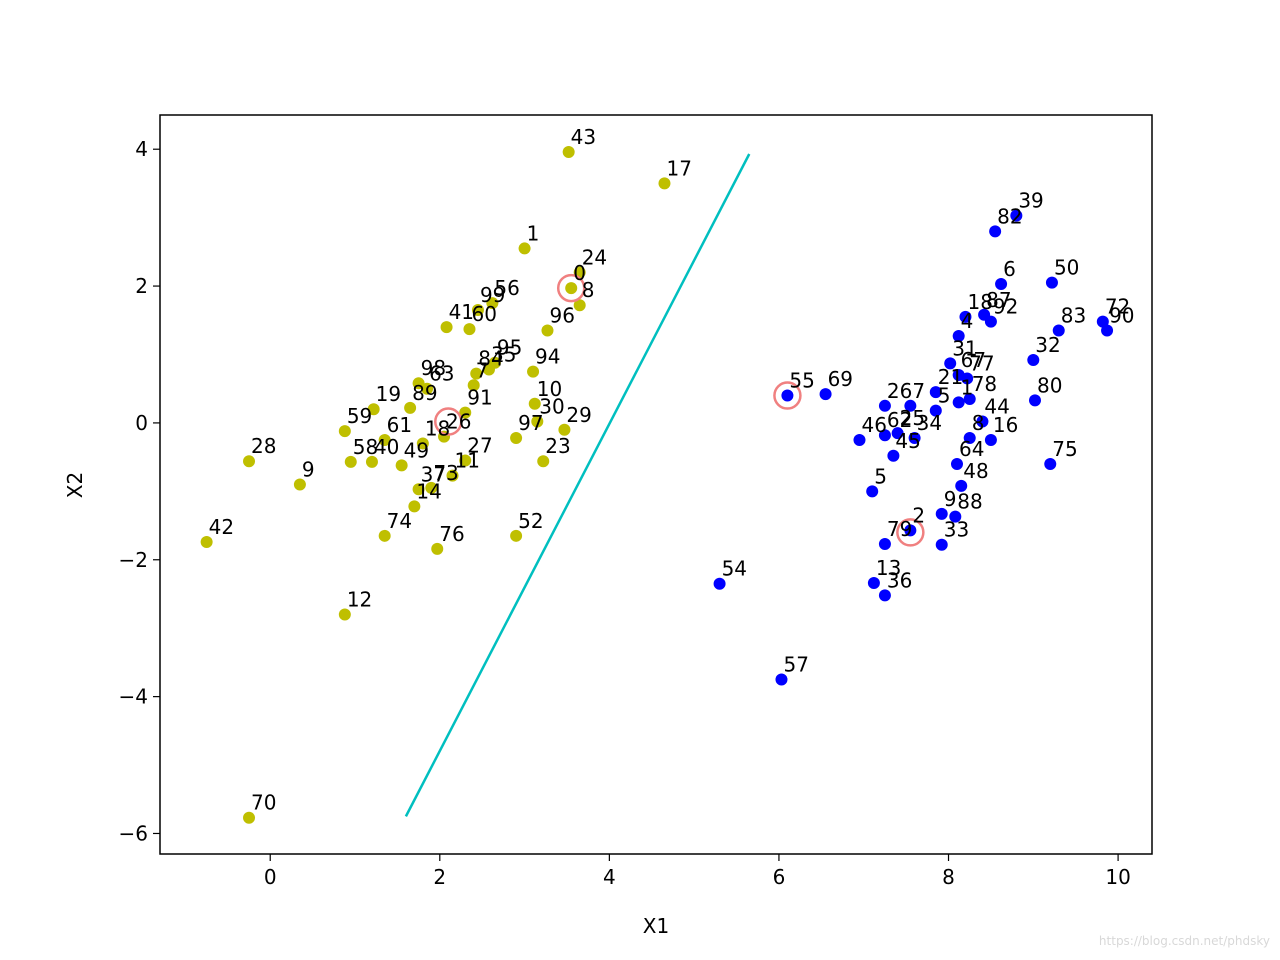  Describe the element at coordinates (679, 410) in the screenshot. I see `support-vectors` at that location.